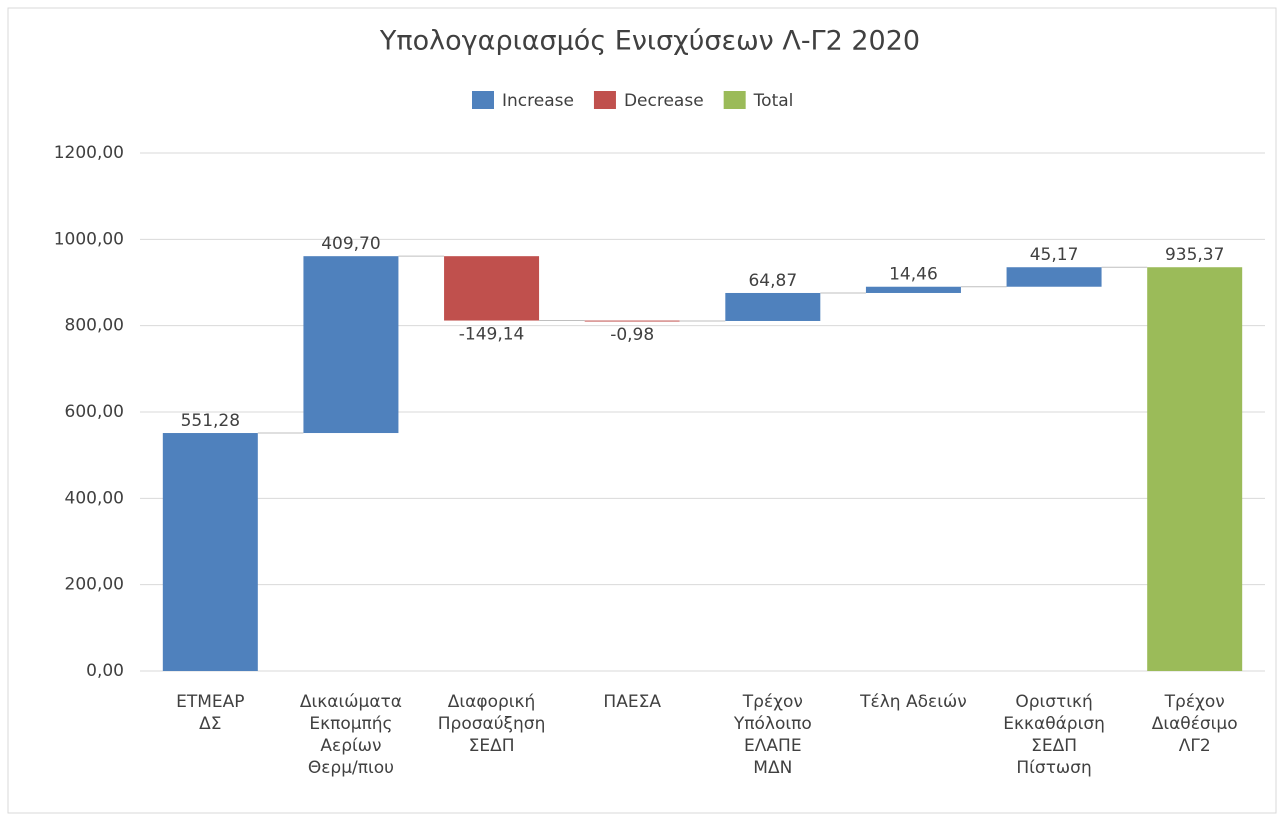 This screenshot has width=1285, height=825. What do you see at coordinates (94, 412) in the screenshot?
I see `y-tick-label: 600,00` at bounding box center [94, 412].